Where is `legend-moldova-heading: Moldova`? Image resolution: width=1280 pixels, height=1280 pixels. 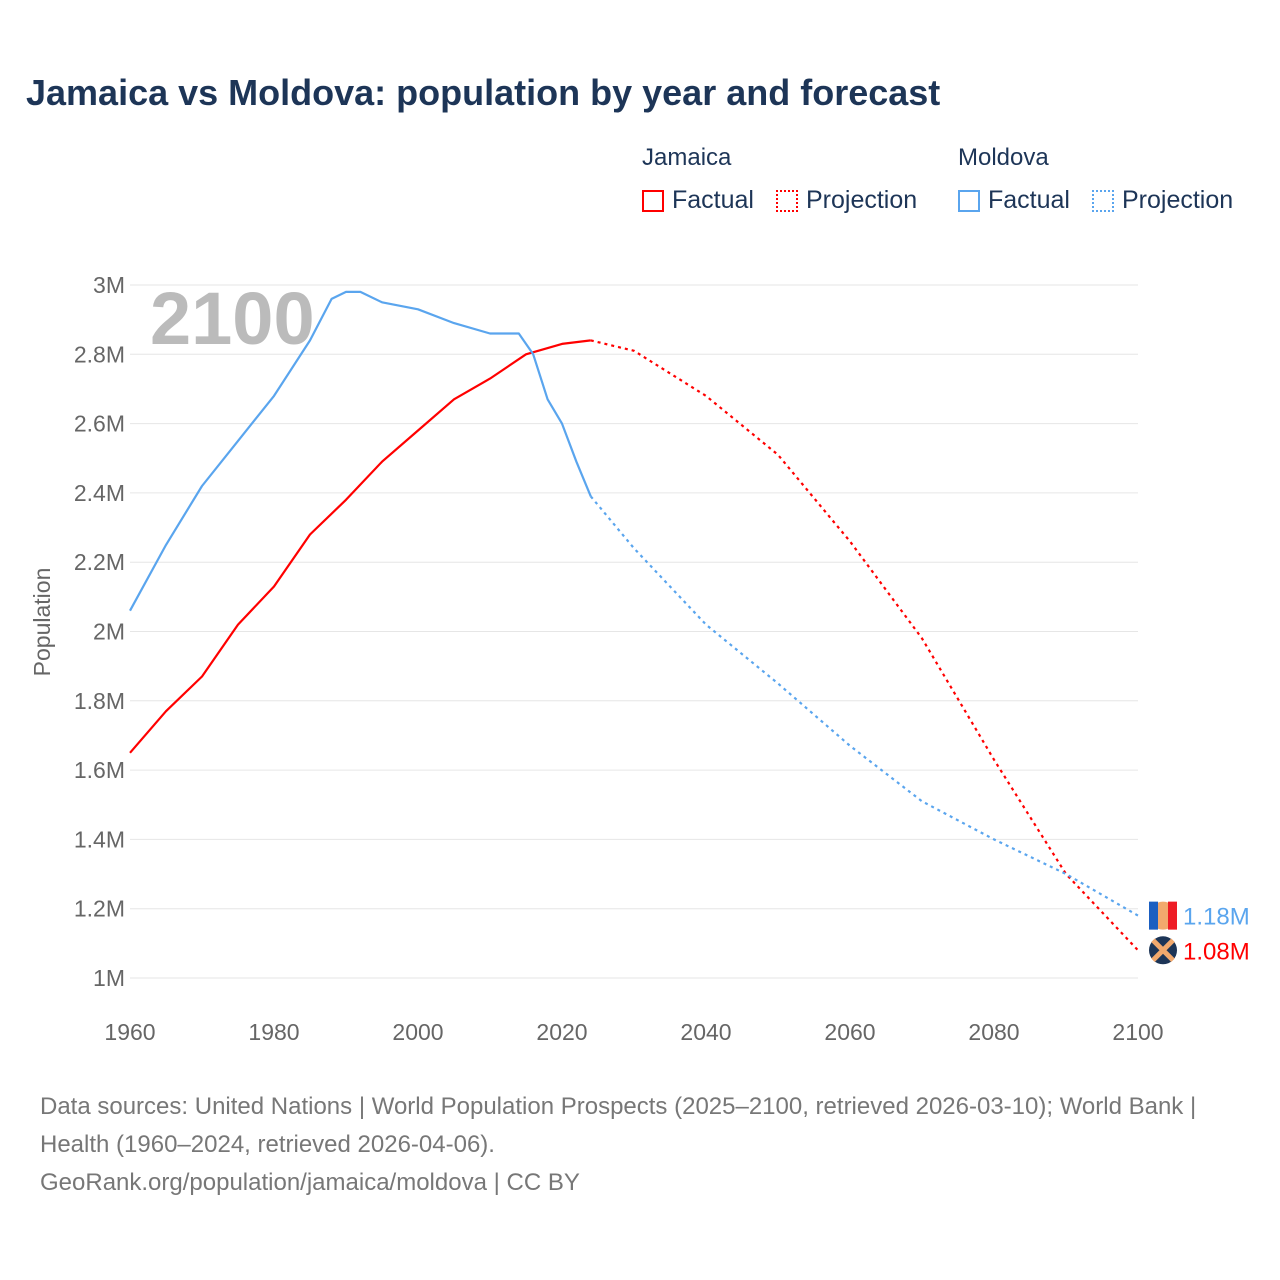 legend-moldova-heading: Moldova is located at coordinates (1003, 157).